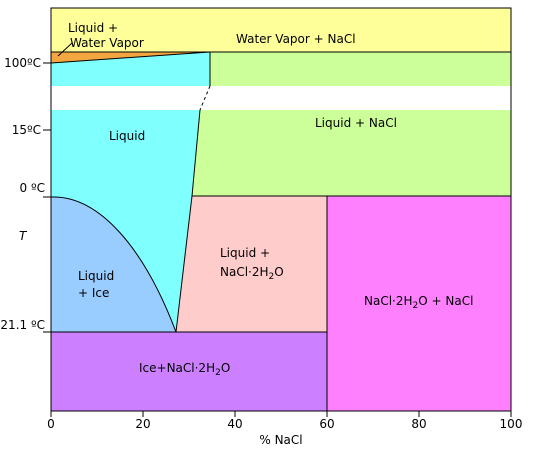 This screenshot has width=540, height=466. What do you see at coordinates (511, 424) in the screenshot?
I see `x-tick-label-100: 100` at bounding box center [511, 424].